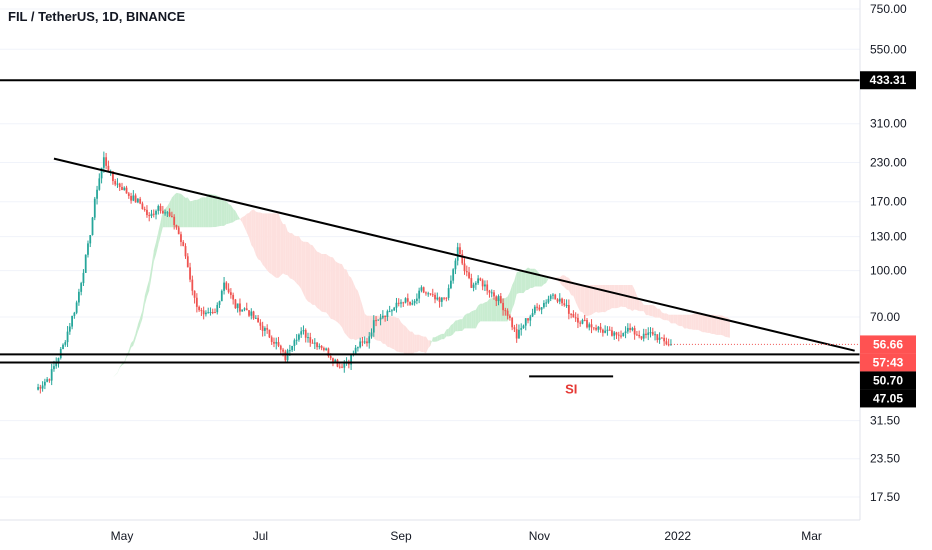 The height and width of the screenshot is (550, 932). Describe the element at coordinates (466, 536) in the screenshot. I see `time-axis: May Jul Sep Nov 2022 Mar` at that location.